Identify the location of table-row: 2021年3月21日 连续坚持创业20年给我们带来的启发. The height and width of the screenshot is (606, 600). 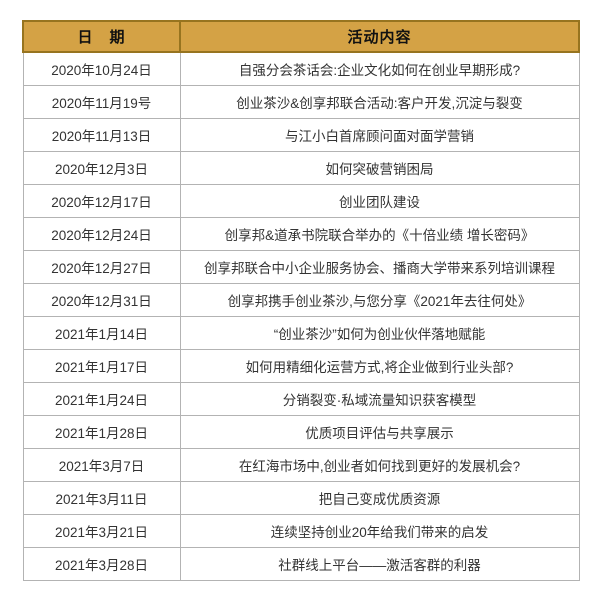
(301, 531).